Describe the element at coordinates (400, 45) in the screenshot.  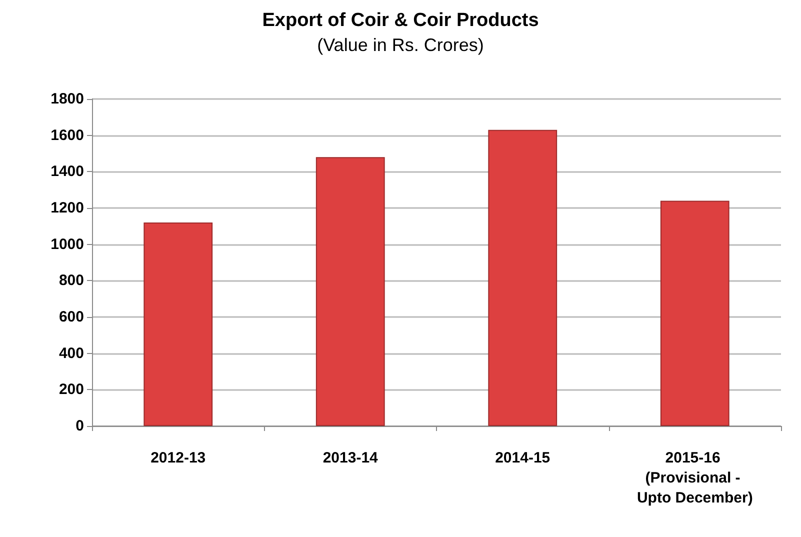
I see `chart-subtitle: (Value in Rs. Crores)` at that location.